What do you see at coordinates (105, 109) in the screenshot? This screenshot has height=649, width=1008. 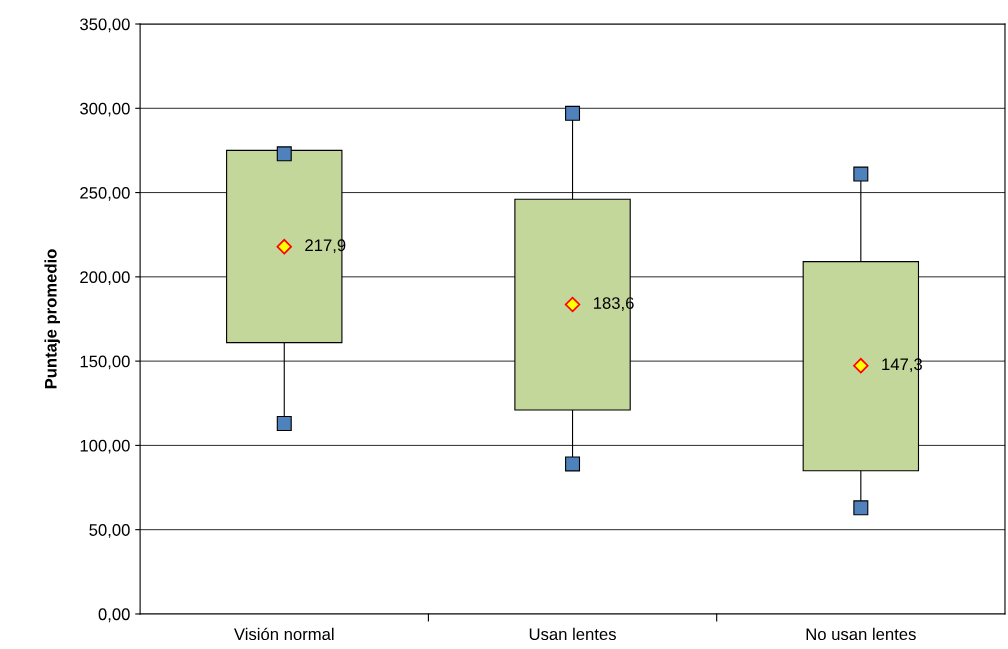 I see `y-tick-label: 300,00` at bounding box center [105, 109].